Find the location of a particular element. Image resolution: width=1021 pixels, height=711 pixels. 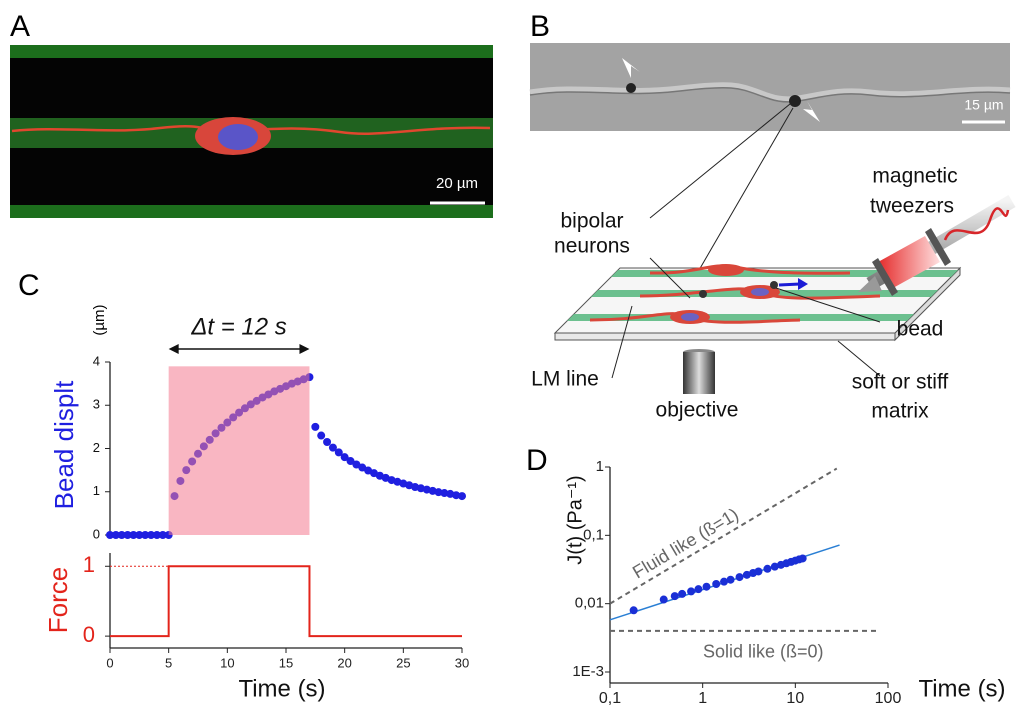

reference-line is located at coordinates (723, 536).